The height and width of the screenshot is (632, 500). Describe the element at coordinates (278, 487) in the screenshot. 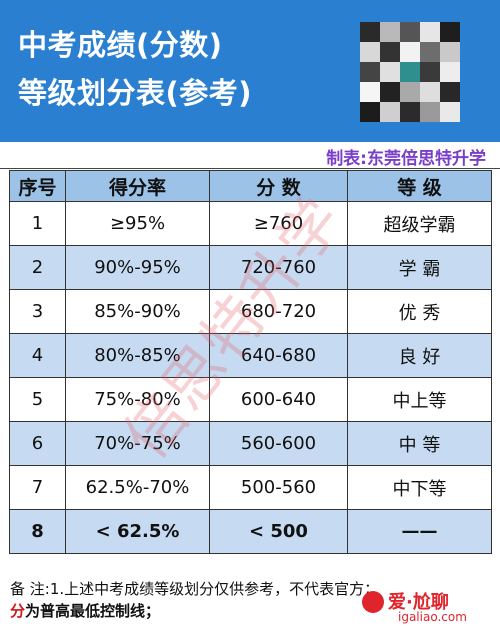

I see `cell-score: 500-560` at that location.